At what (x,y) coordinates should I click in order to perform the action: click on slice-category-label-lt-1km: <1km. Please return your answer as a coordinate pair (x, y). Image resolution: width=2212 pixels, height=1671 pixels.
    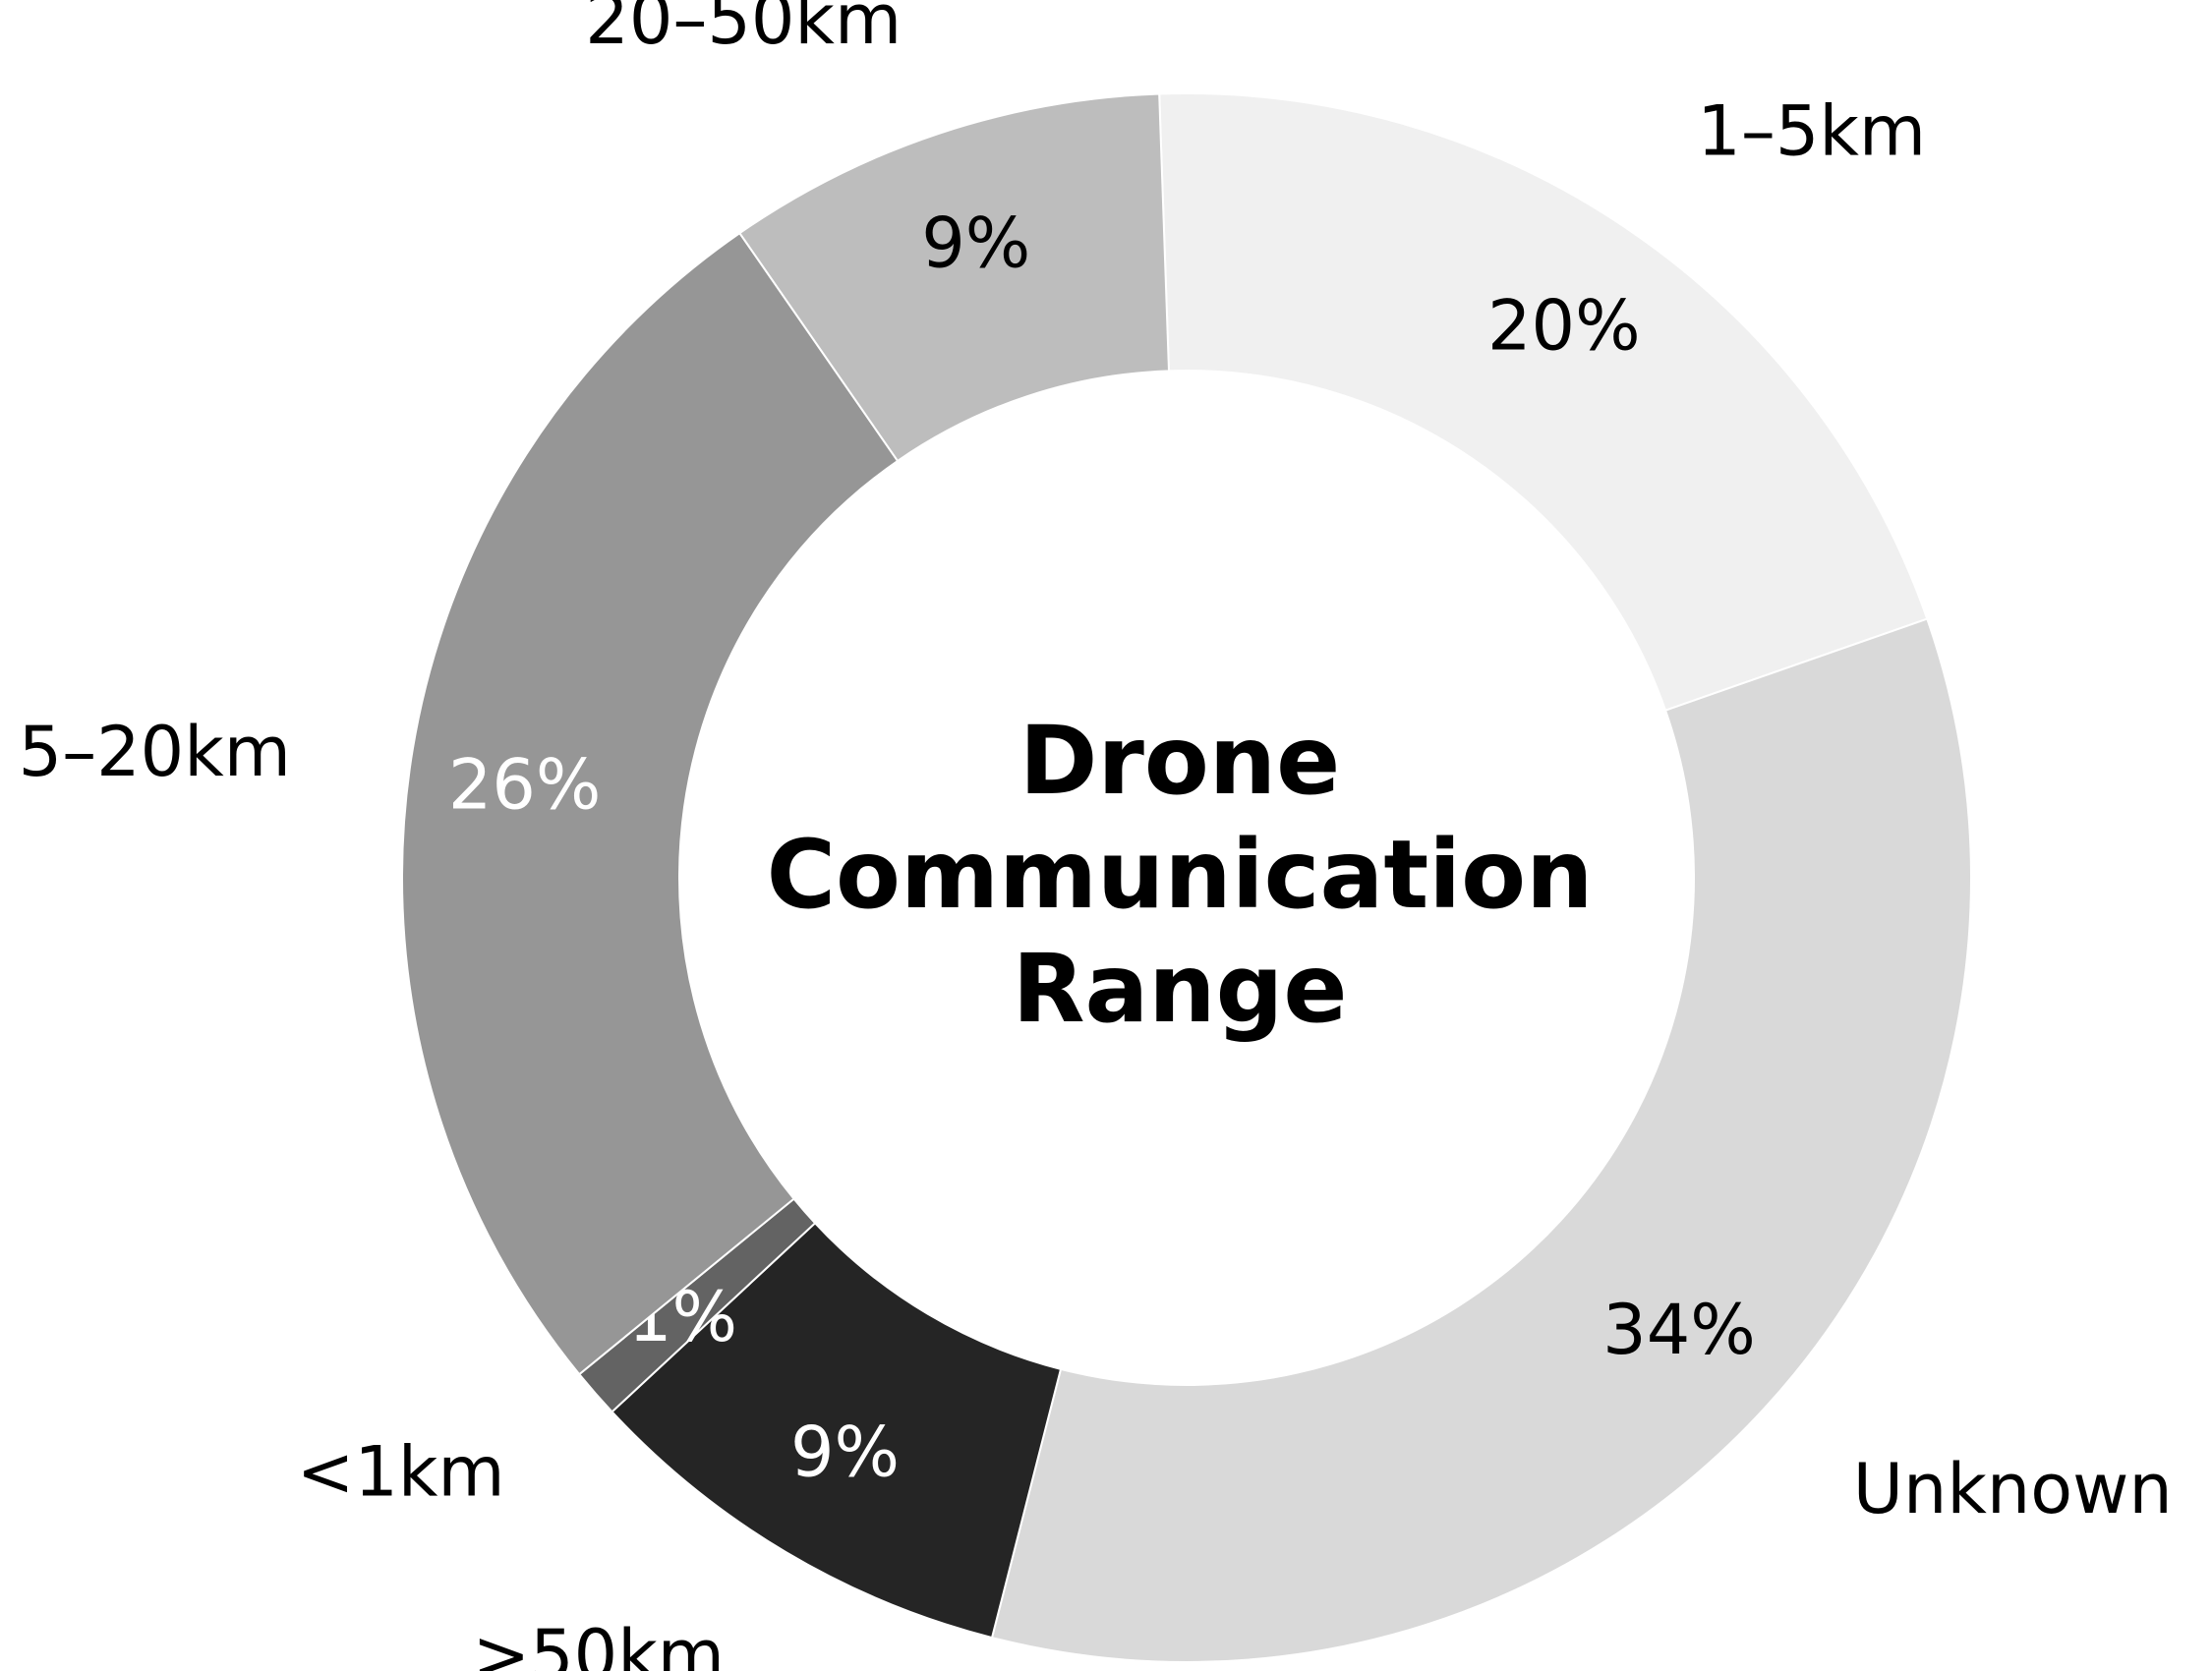
    Looking at the image, I should click on (401, 1472).